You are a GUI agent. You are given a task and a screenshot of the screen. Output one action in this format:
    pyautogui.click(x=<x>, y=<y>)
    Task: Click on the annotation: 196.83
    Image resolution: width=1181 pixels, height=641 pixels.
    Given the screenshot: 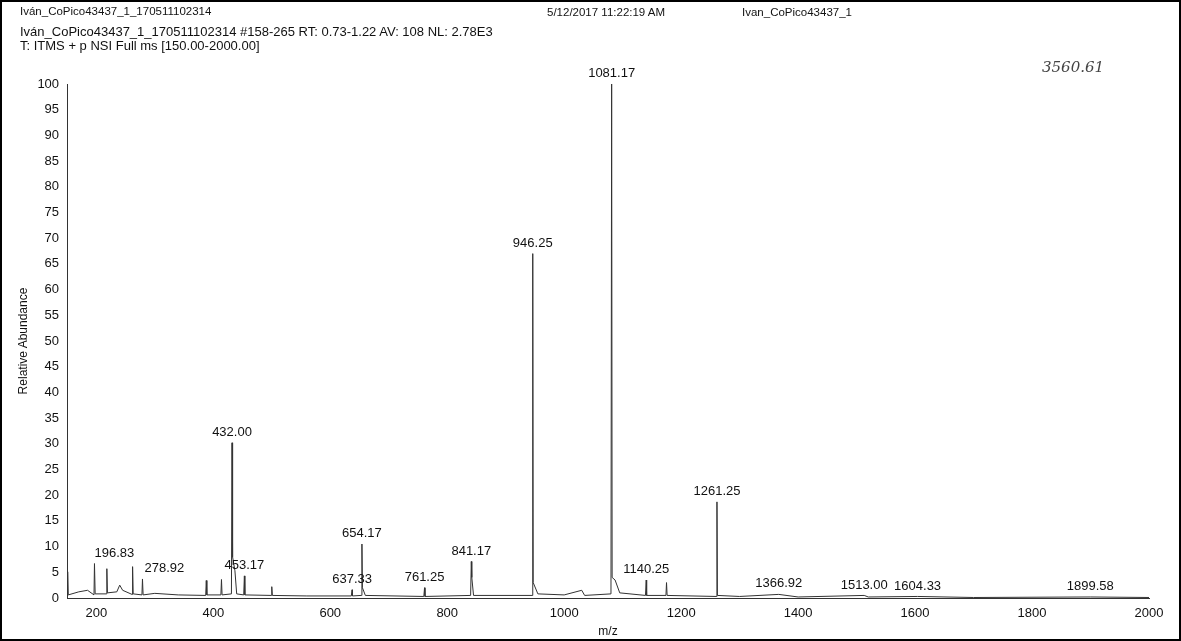 What is the action you would take?
    pyautogui.click(x=114, y=552)
    